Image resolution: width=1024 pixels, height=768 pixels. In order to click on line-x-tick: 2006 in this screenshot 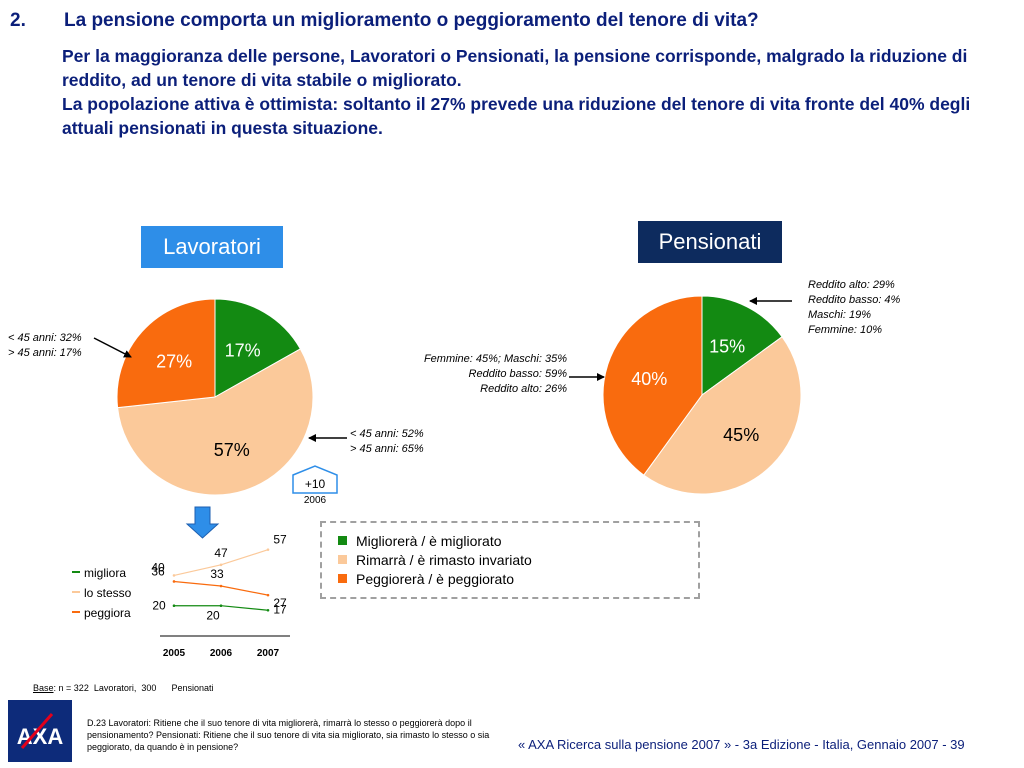, I will do `click(221, 653)`.